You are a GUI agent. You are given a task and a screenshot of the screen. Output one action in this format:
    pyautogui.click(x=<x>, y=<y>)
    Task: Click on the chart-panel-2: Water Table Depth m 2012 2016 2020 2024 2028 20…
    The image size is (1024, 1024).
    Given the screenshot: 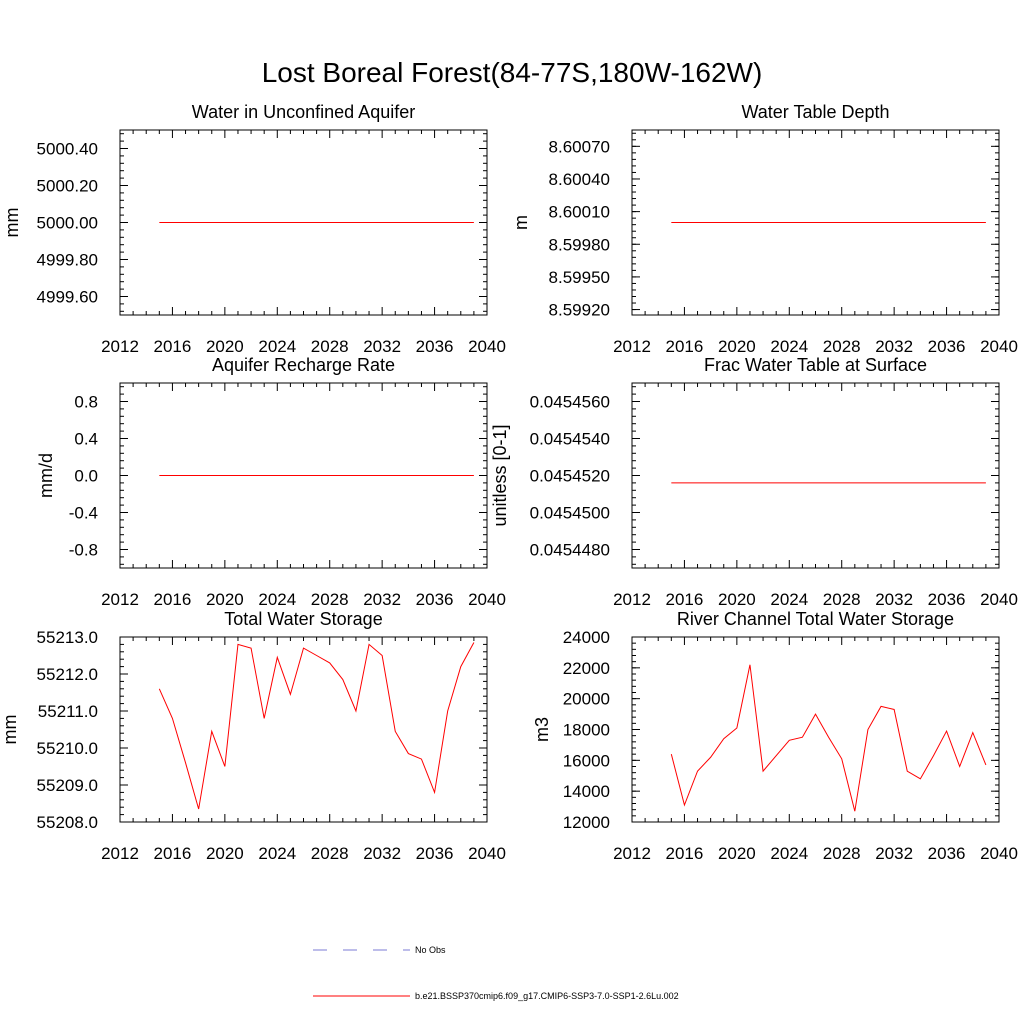 What is the action you would take?
    pyautogui.click(x=764, y=229)
    